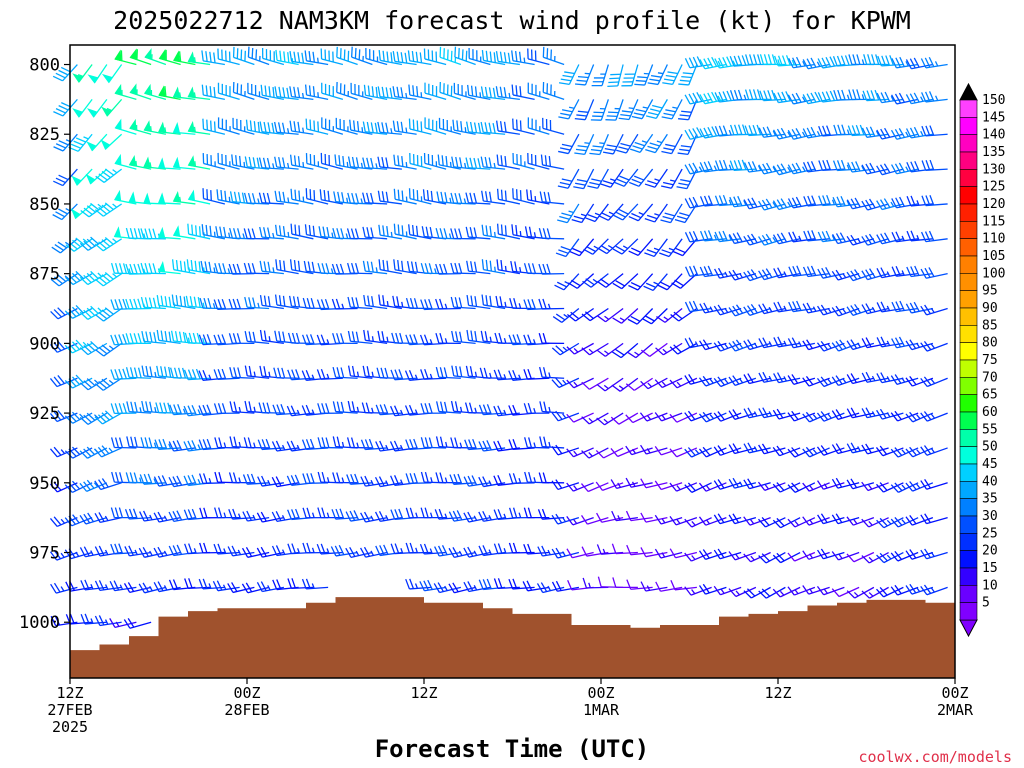  I want to click on colorbar-label: 80, so click(990, 343).